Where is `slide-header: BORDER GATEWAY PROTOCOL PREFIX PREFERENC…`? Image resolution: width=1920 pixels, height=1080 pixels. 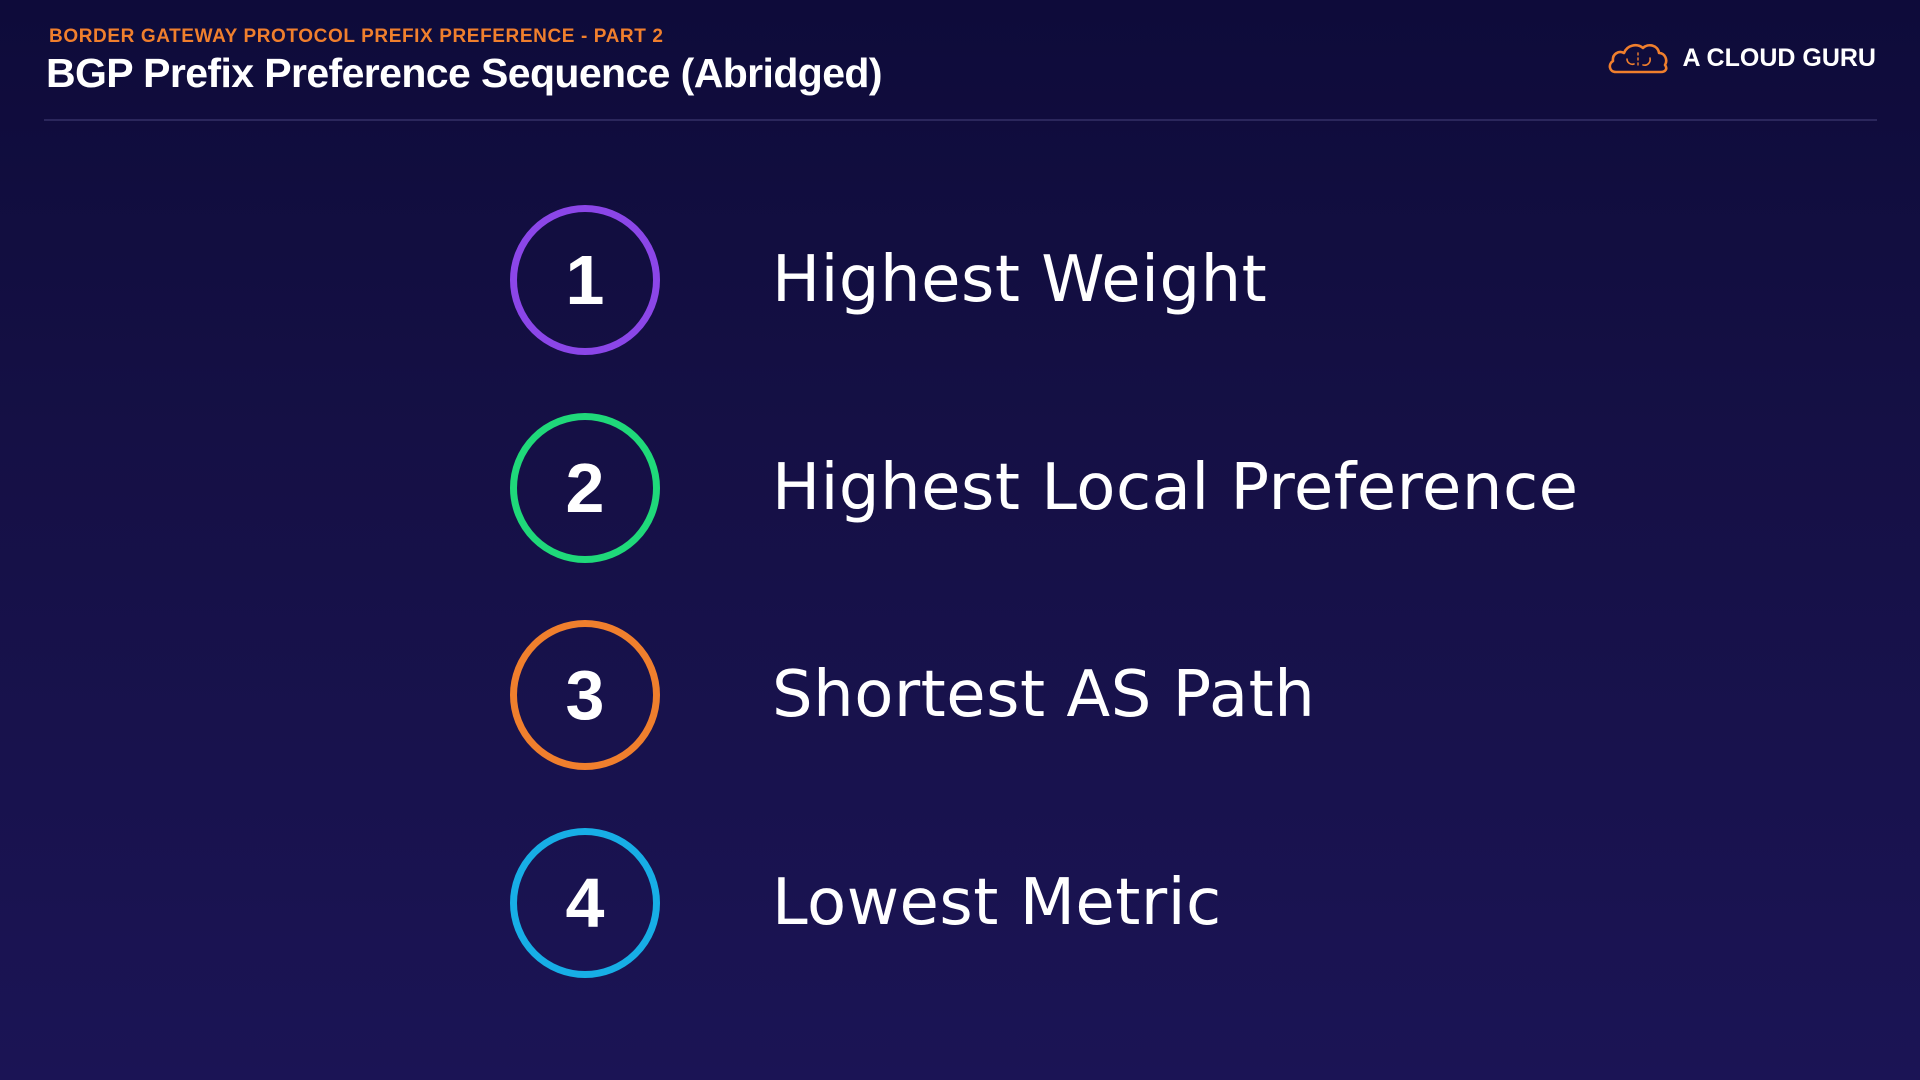 slide-header: BORDER GATEWAY PROTOCOL PREFIX PREFERENC… is located at coordinates (961, 72).